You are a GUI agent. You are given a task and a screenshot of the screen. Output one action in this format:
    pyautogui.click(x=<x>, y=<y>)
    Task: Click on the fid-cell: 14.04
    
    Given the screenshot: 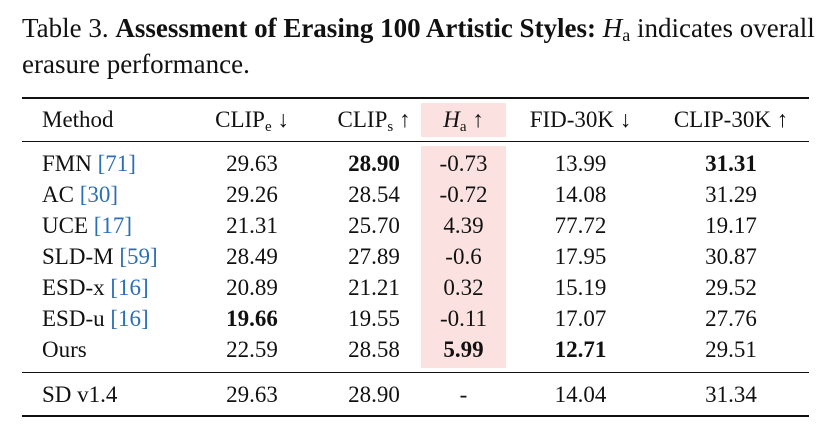 What is the action you would take?
    pyautogui.click(x=580, y=394)
    